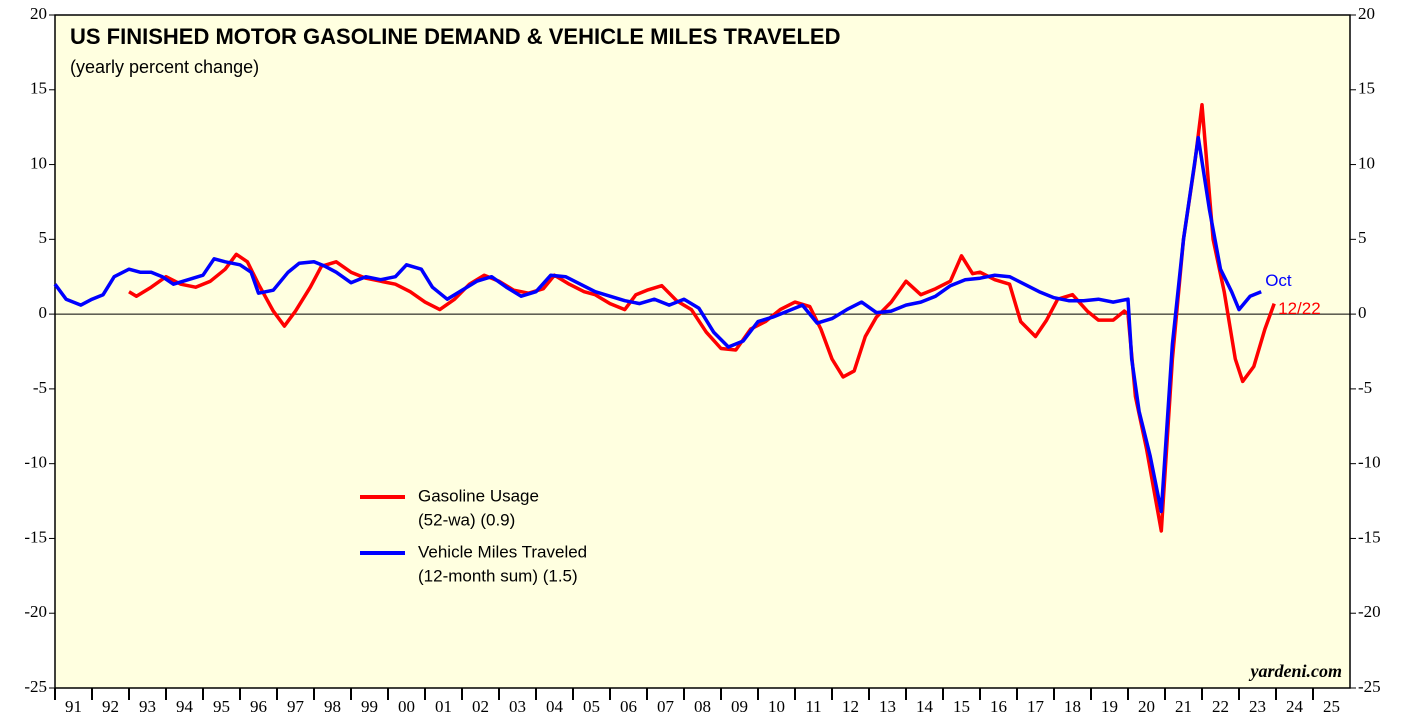 This screenshot has height=719, width=1419. Describe the element at coordinates (776, 706) in the screenshot. I see `x-tick-label: 10` at that location.